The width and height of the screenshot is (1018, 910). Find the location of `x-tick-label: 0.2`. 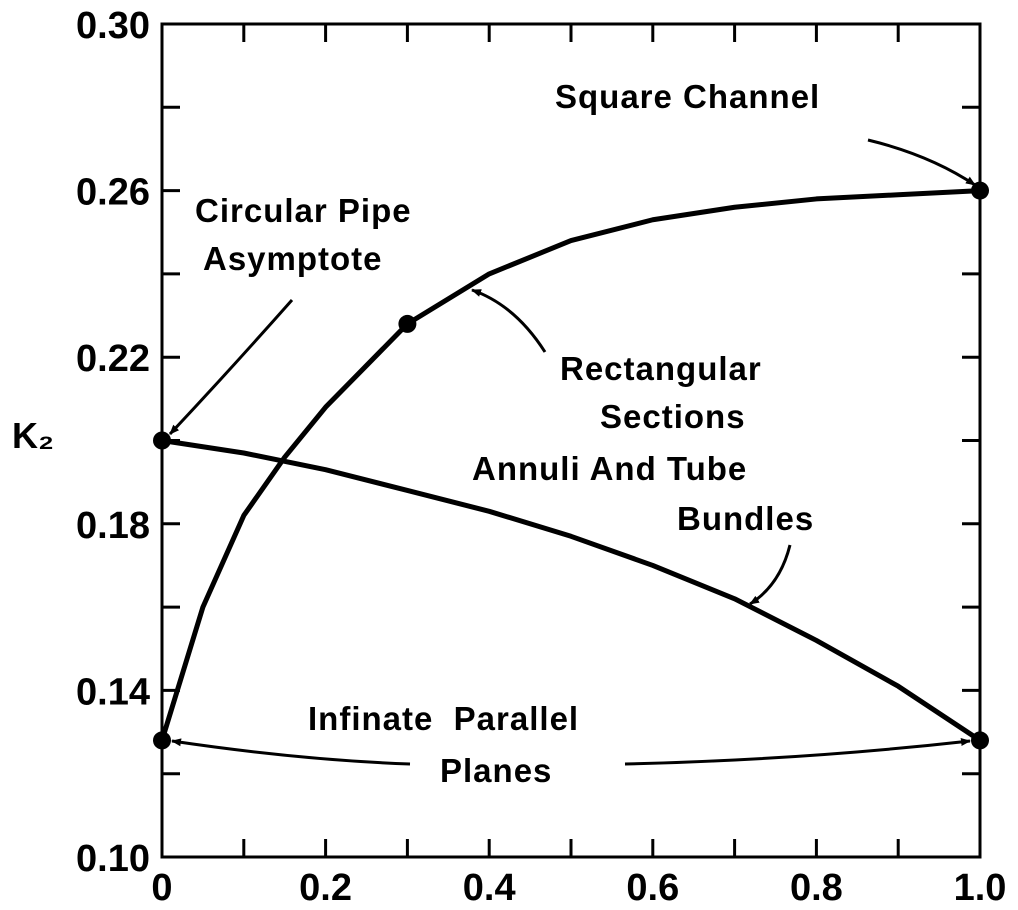

x-tick-label: 0.2 is located at coordinates (325, 888).